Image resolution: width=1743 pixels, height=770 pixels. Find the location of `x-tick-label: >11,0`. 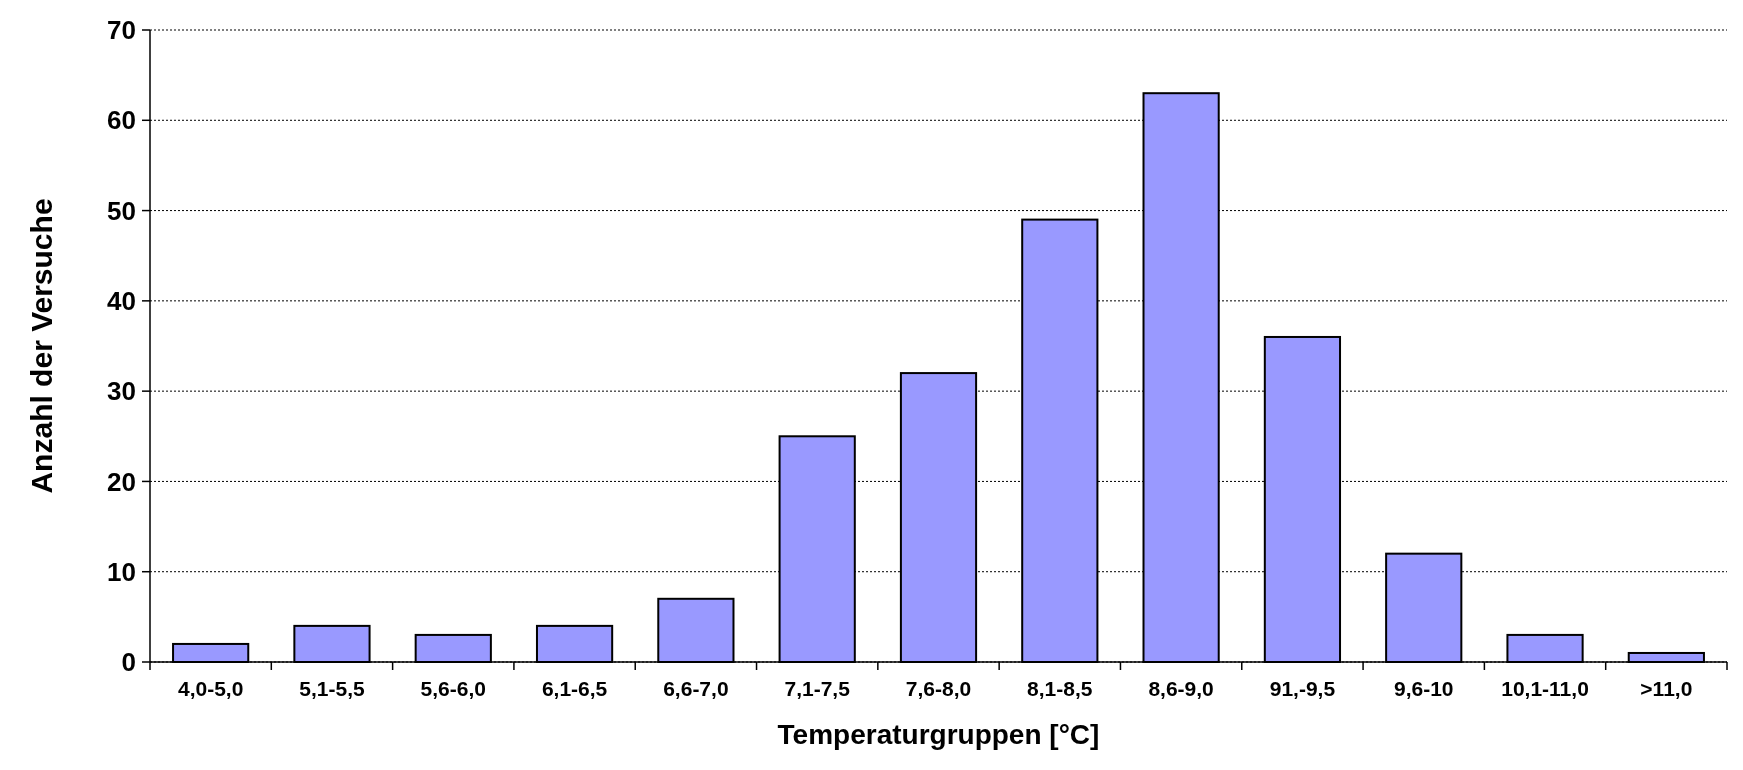

x-tick-label: >11,0 is located at coordinates (1666, 688).